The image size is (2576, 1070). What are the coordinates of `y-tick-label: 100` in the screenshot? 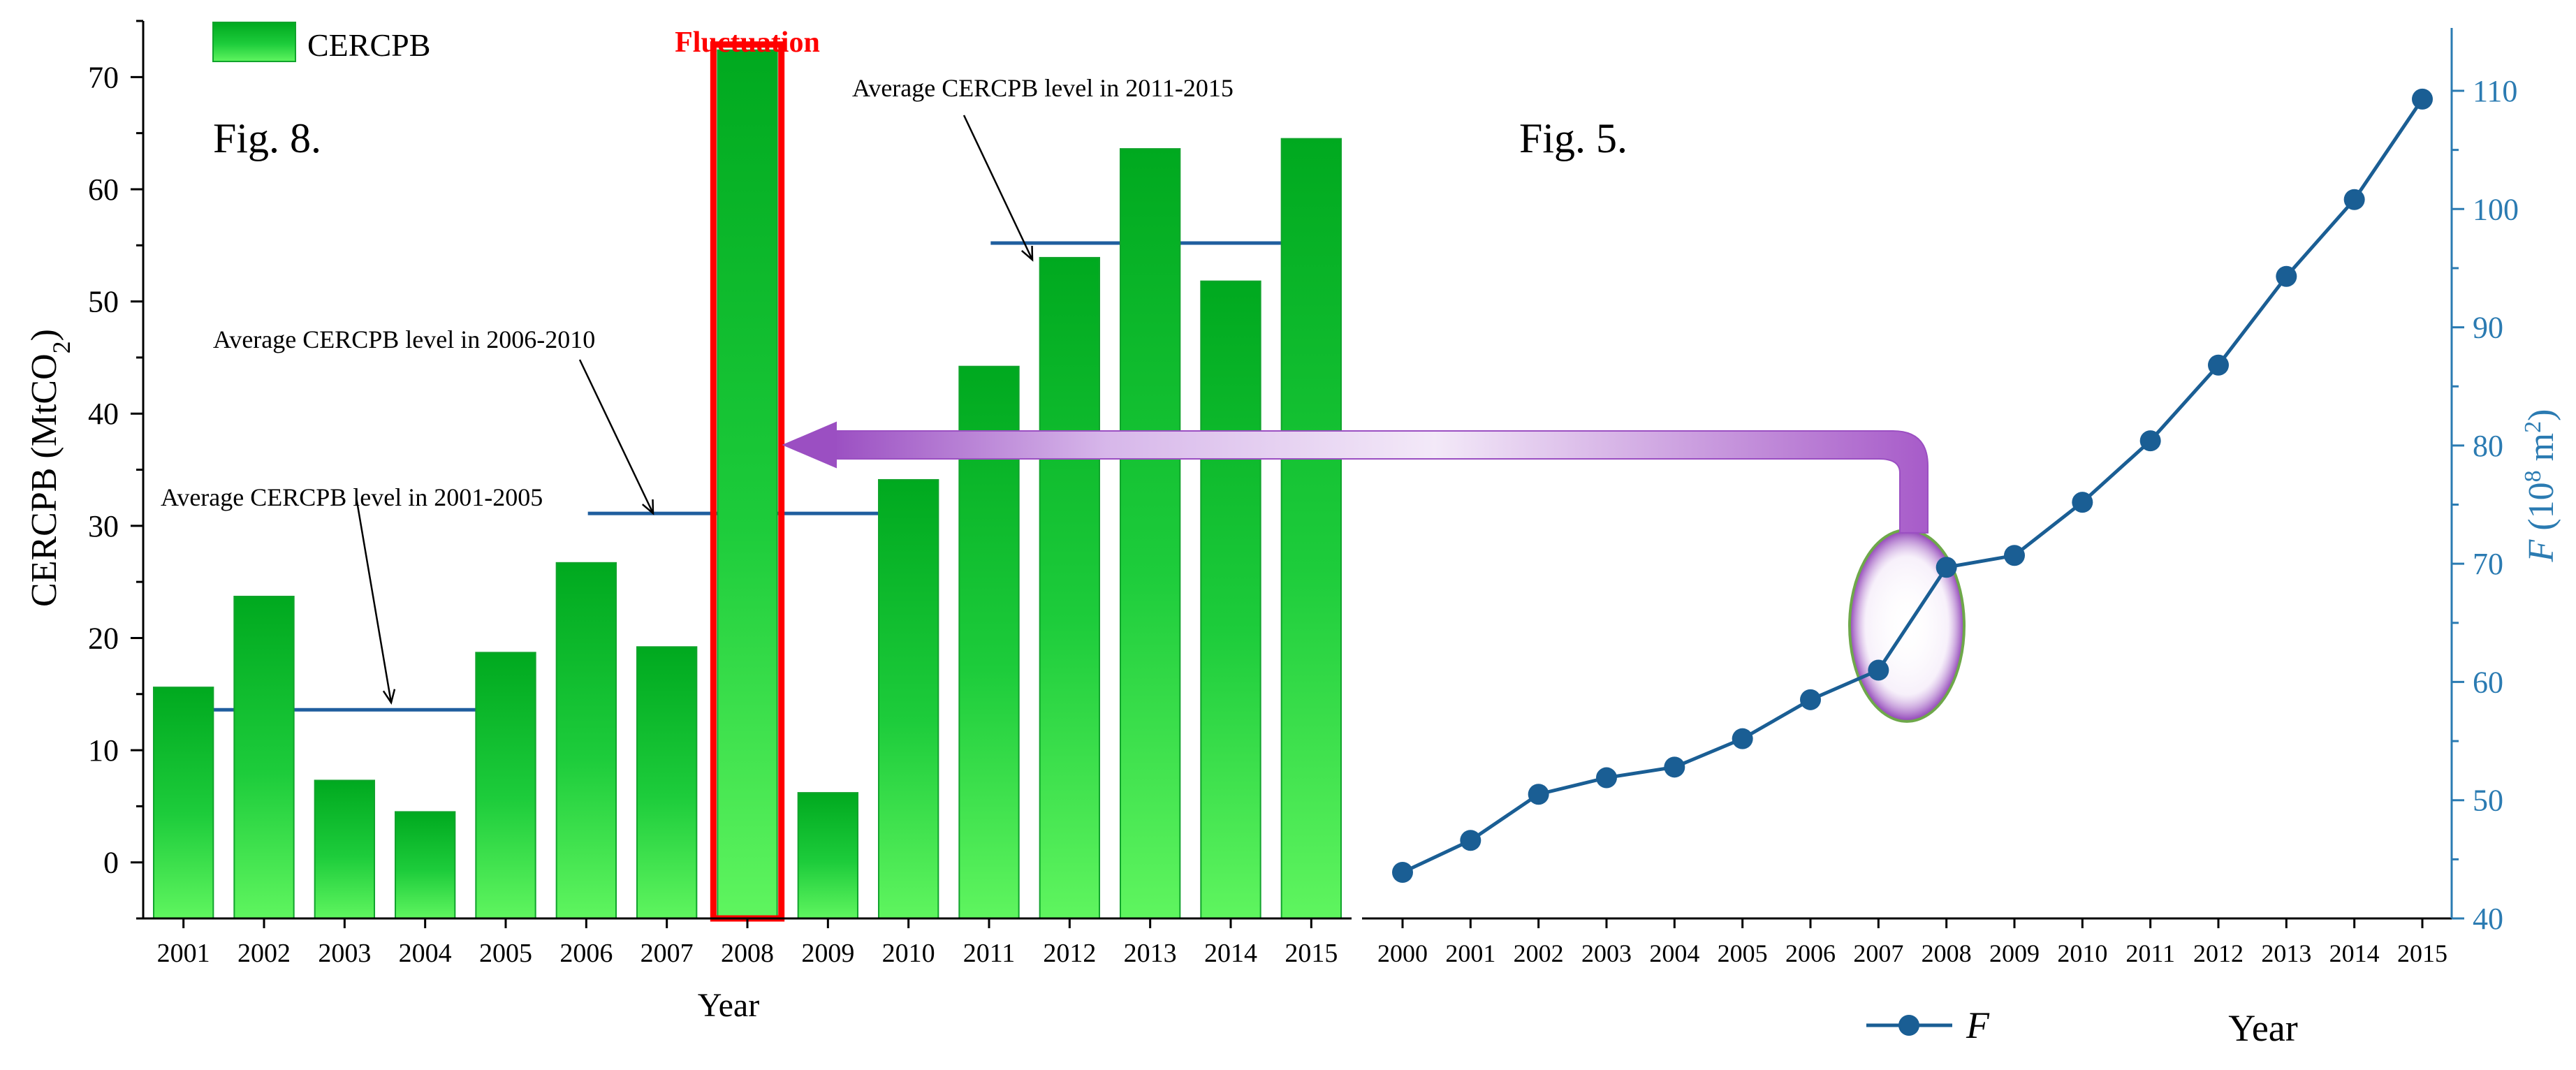 It's located at (2496, 209).